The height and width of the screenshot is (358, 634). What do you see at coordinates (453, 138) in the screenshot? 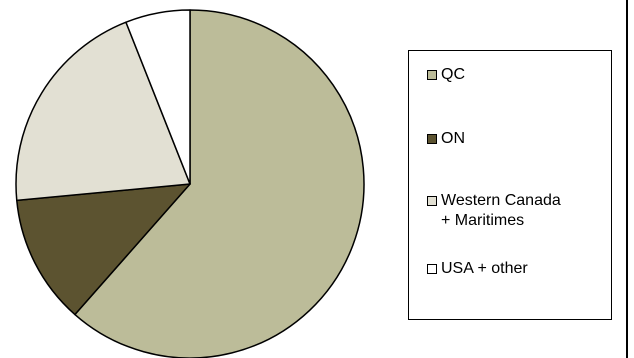
I see `legend-label-on: ON` at bounding box center [453, 138].